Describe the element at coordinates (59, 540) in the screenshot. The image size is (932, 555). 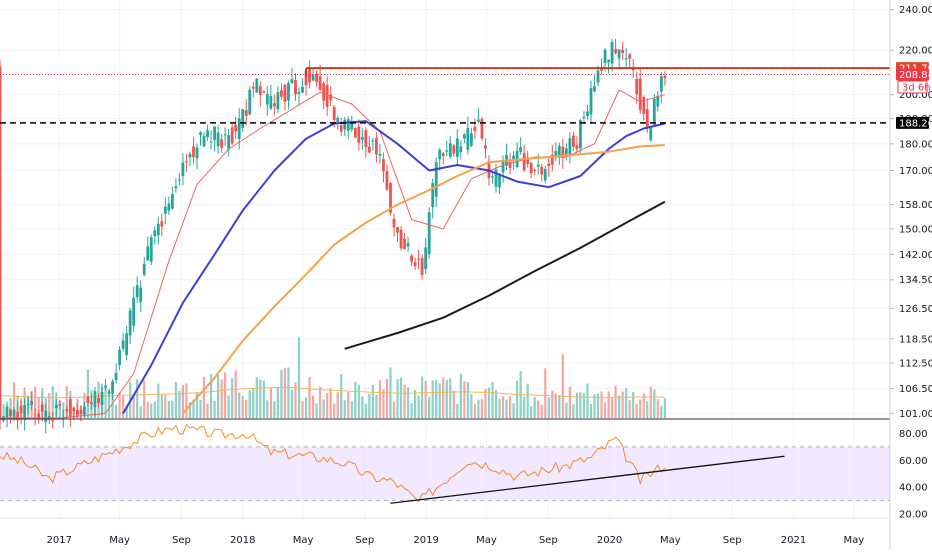
I see `time-tick-label: 2017` at that location.